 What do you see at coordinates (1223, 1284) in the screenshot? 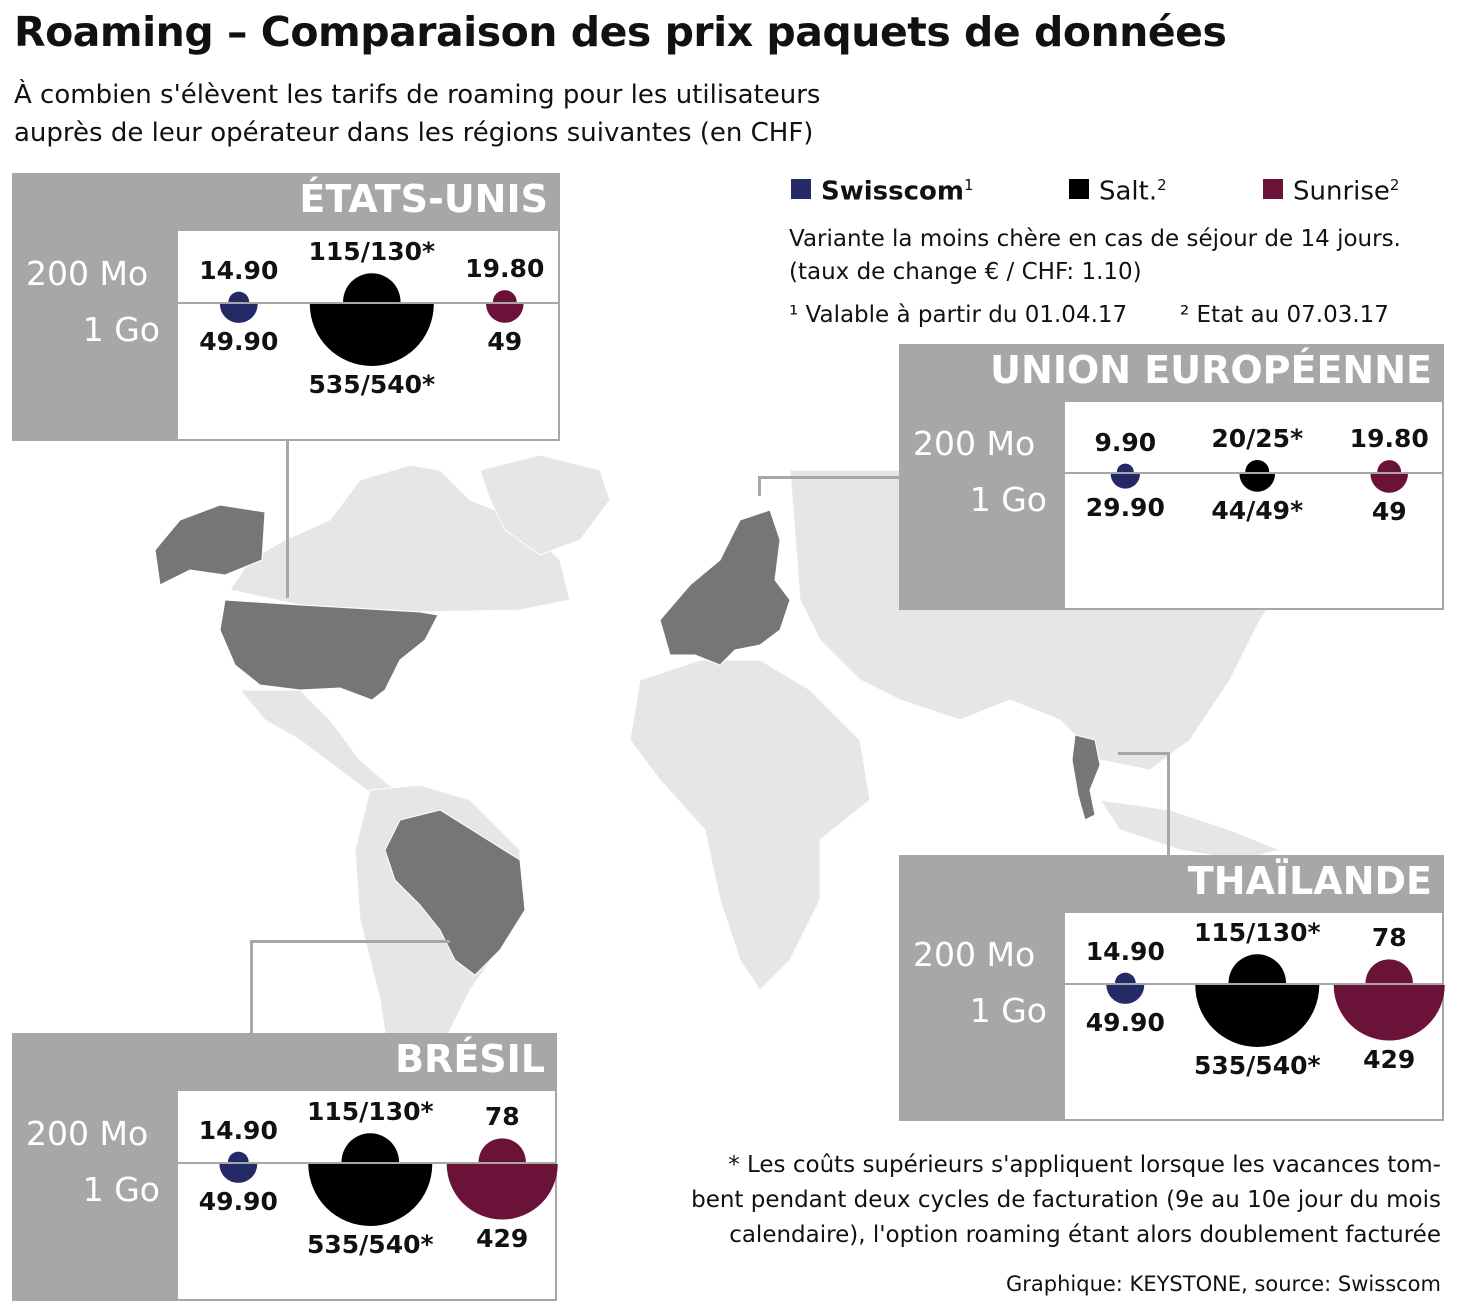
I see `source-credit: Graphique: KEYSTONE, source: Swisscom` at bounding box center [1223, 1284].